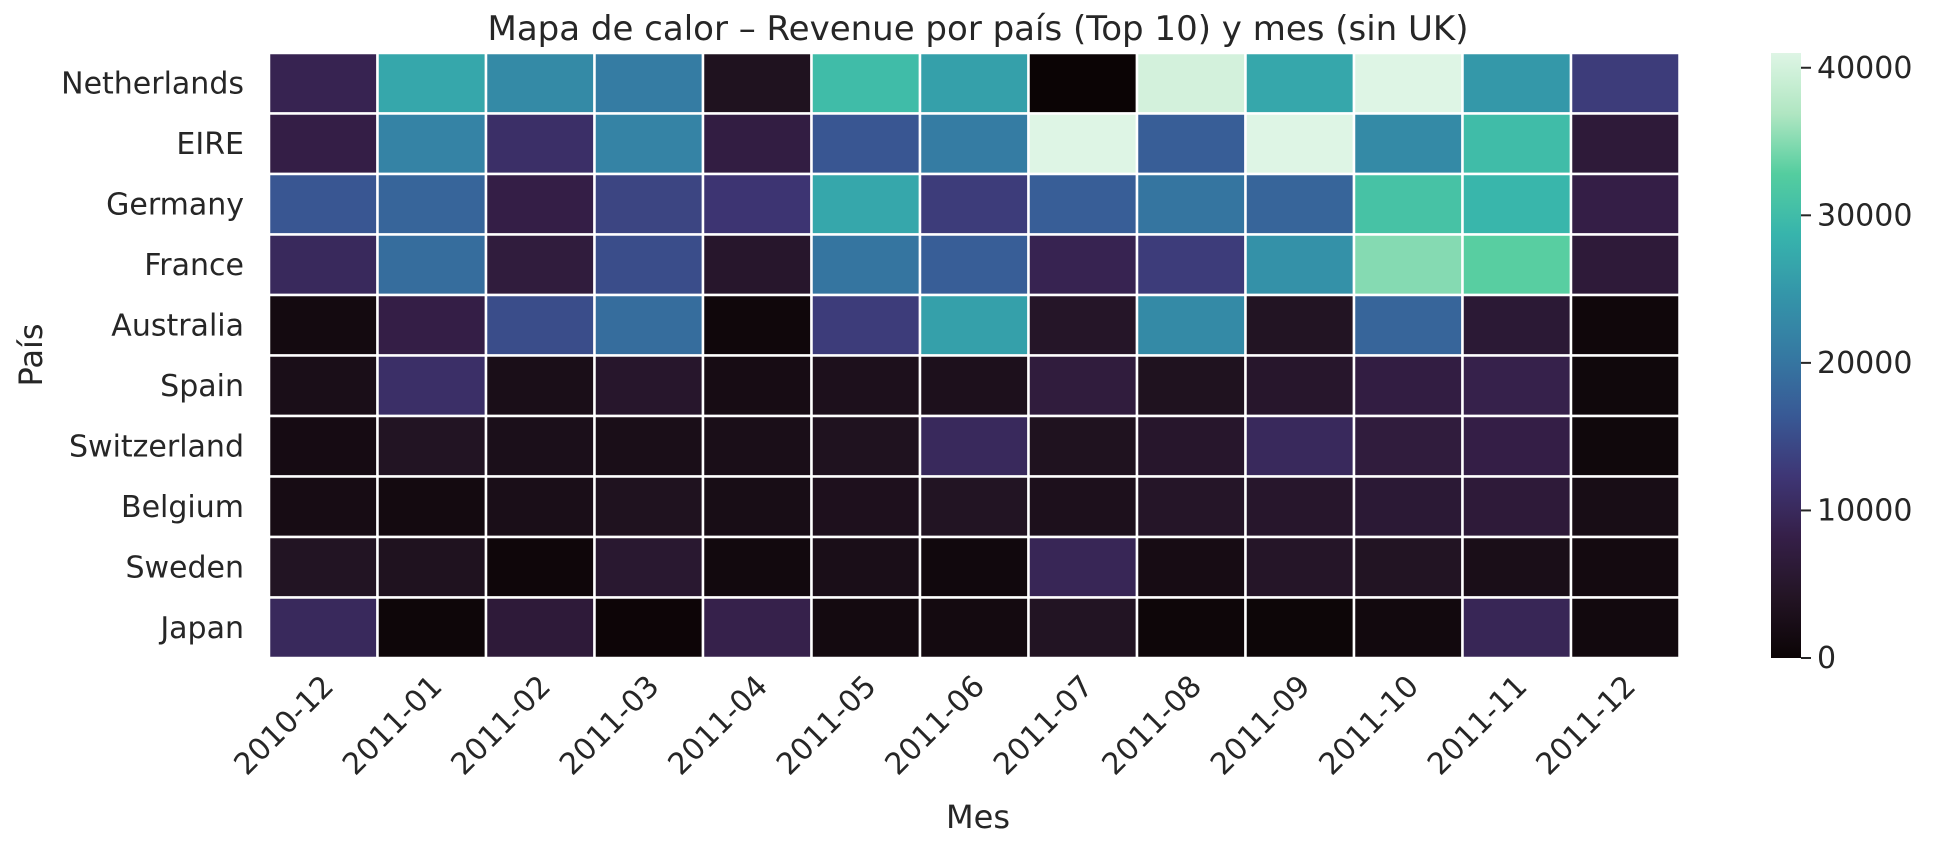 This screenshot has width=1935, height=849. I want to click on x-tick-label: 2011-04, so click(718, 725).